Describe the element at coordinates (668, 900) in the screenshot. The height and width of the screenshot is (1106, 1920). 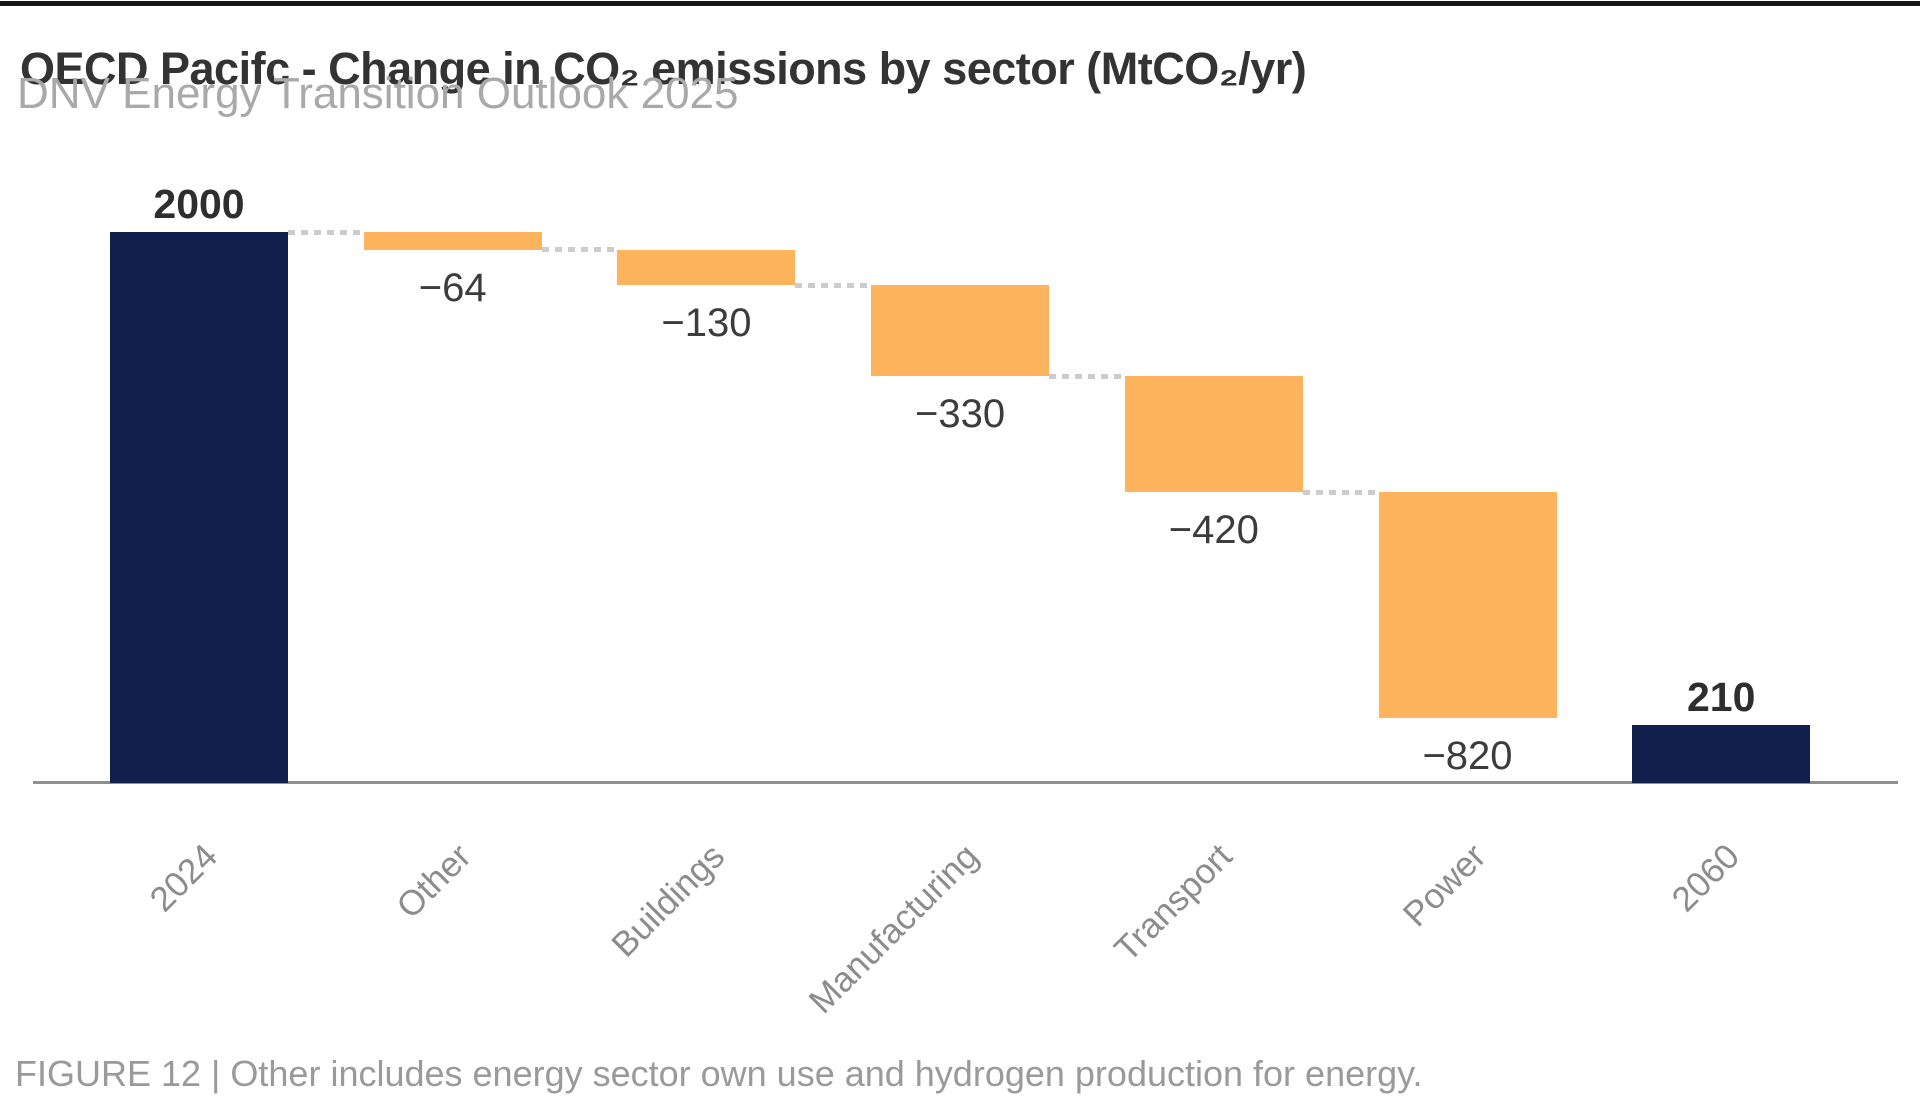
I see `category-label-buildings: Buildings` at that location.